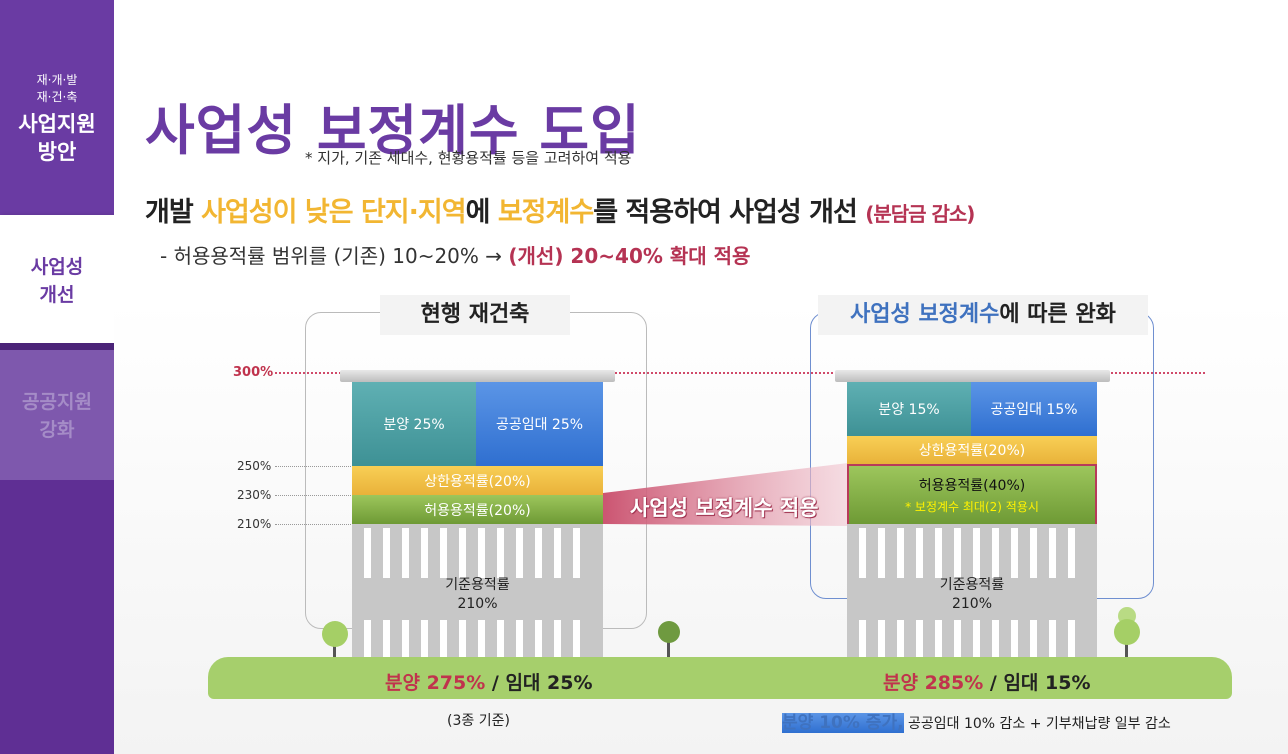 This screenshot has height=754, width=1288. What do you see at coordinates (1037, 724) in the screenshot?
I see `right-caption-rest: 공공임대 10% 감소 + 기부채납량 일부 감소` at bounding box center [1037, 724].